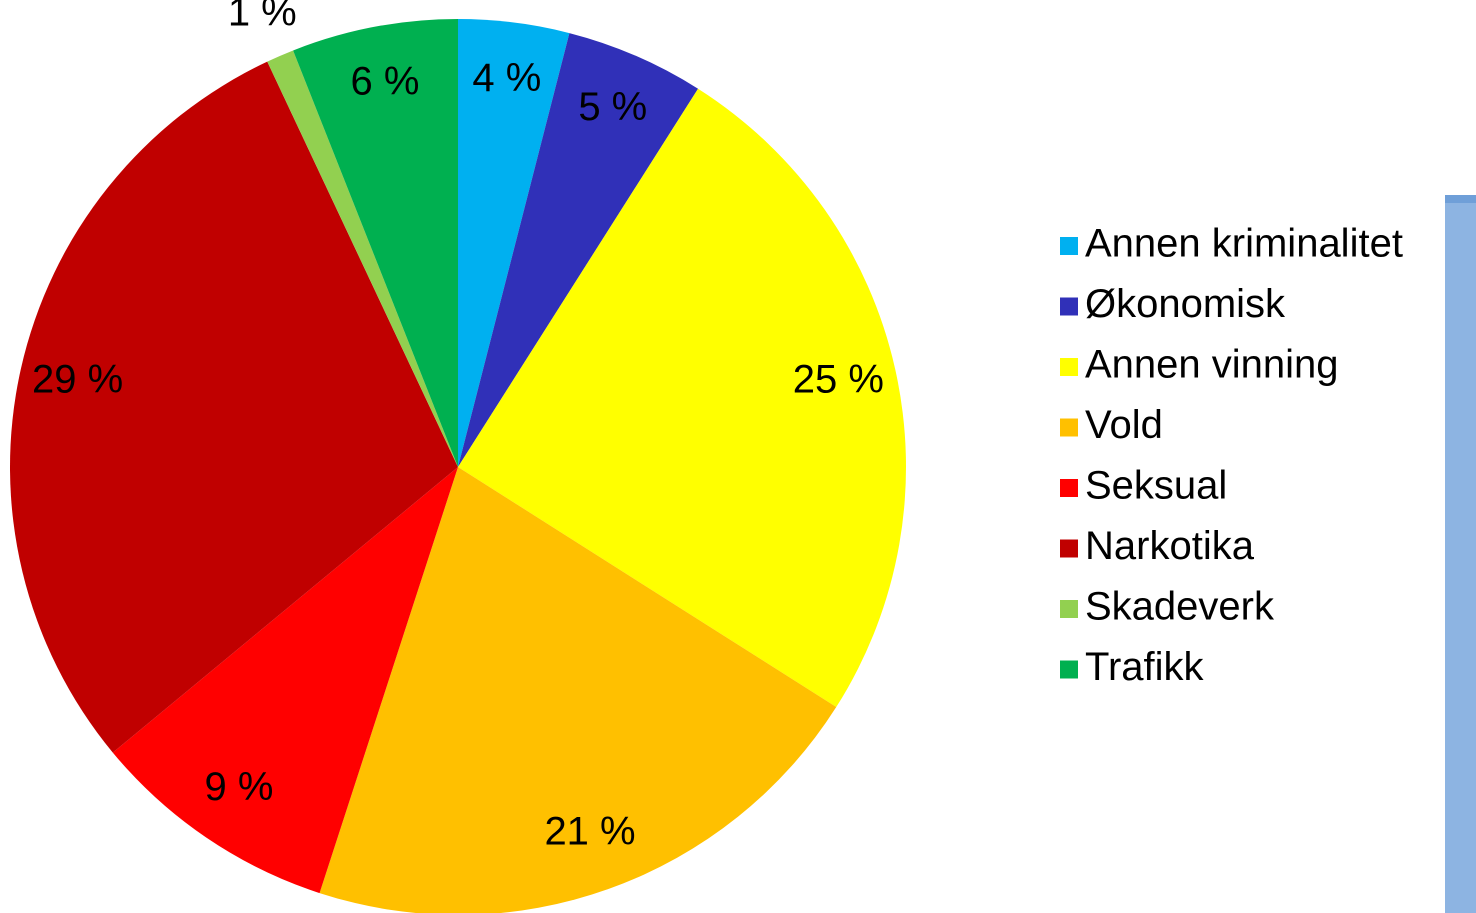  I want to click on legend-label: Narkotika, so click(1170, 546).